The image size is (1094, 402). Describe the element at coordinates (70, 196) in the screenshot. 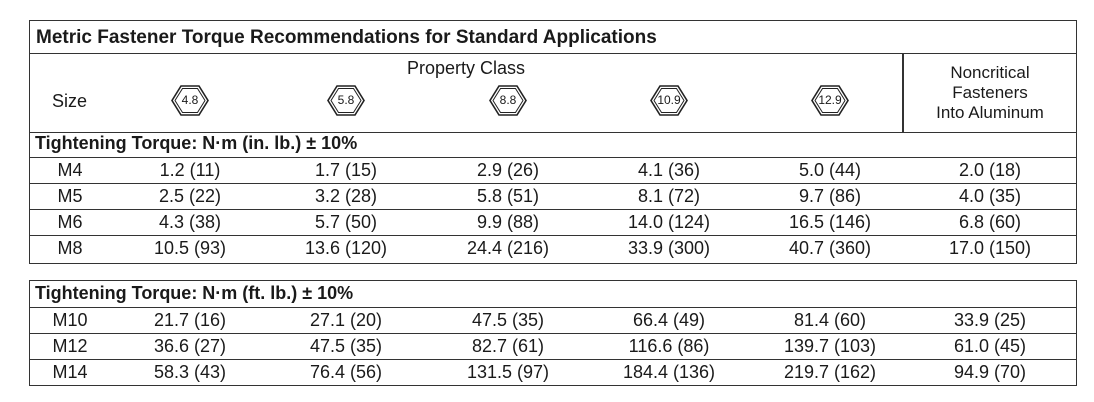

I see `size-cell: M5` at that location.